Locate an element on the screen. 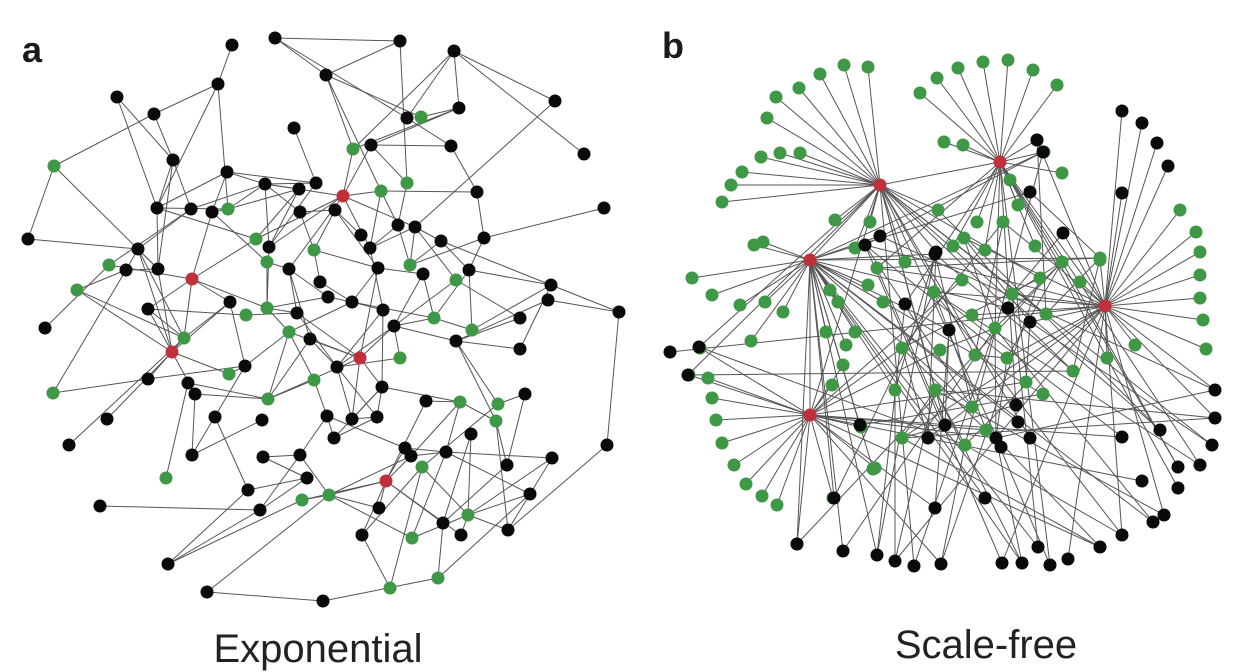  hub-node is located at coordinates (1105, 306).